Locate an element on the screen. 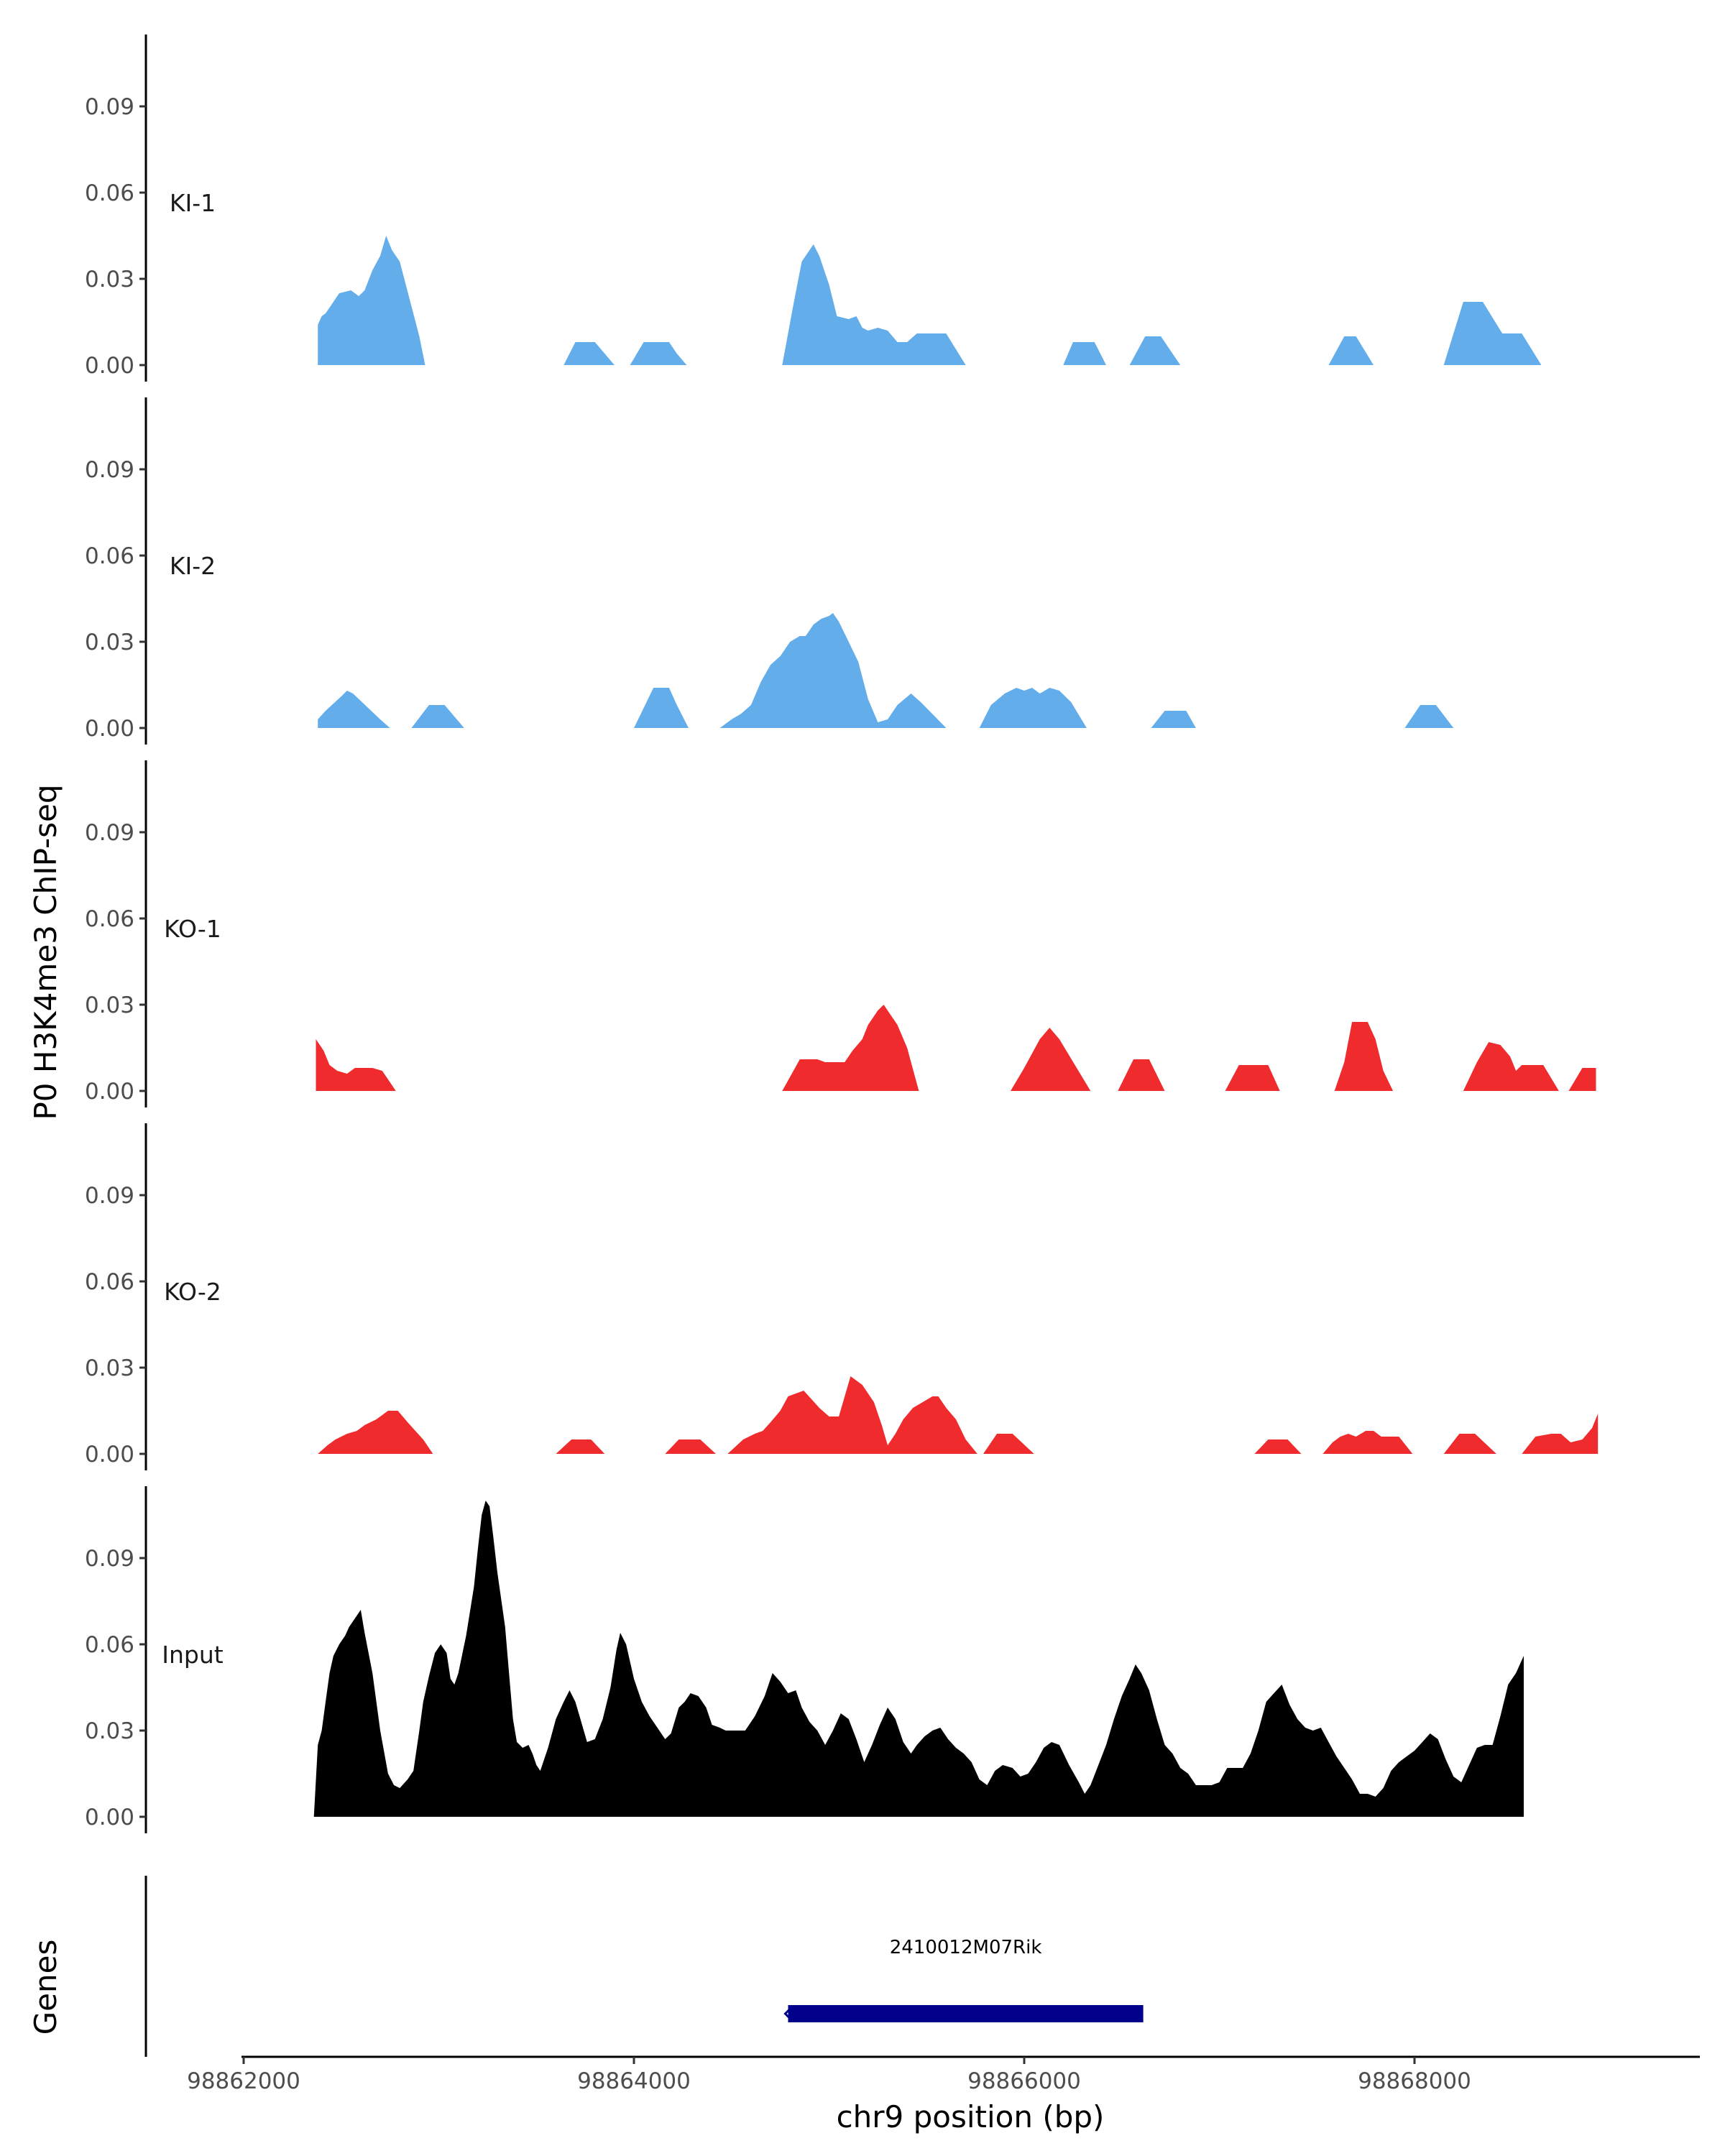 This screenshot has width=1725, height=2156. signal-area-input is located at coordinates (918, 1659).